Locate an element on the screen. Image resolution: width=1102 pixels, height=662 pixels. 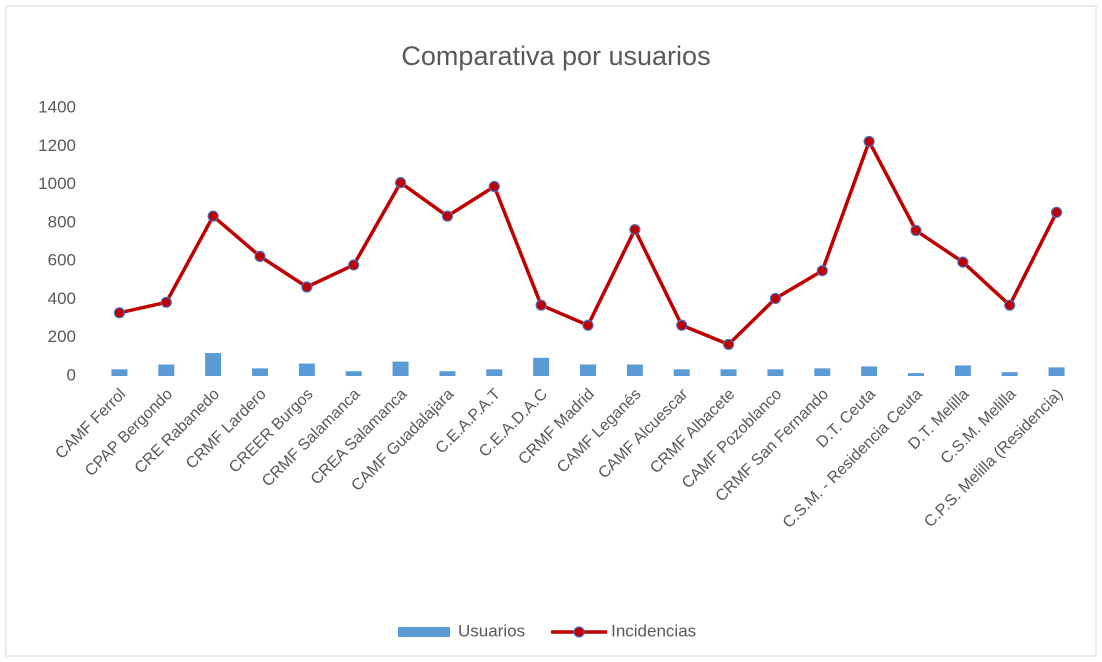
y-tick-label: 600 is located at coordinates (62, 260).